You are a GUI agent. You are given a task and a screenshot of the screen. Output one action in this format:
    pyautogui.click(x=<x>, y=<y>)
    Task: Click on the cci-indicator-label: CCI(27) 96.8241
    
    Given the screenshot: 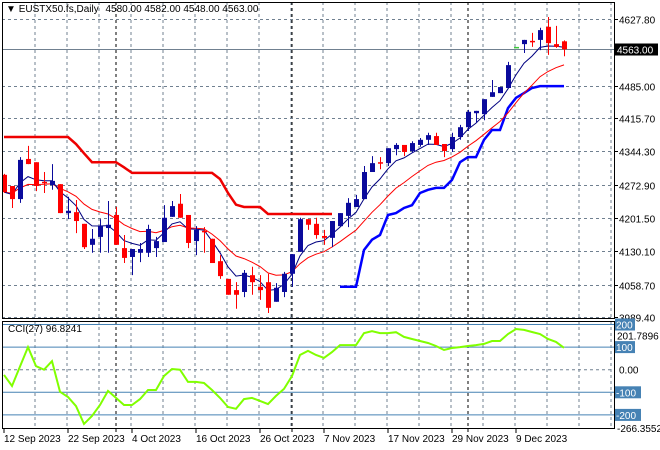 What is the action you would take?
    pyautogui.click(x=45, y=329)
    